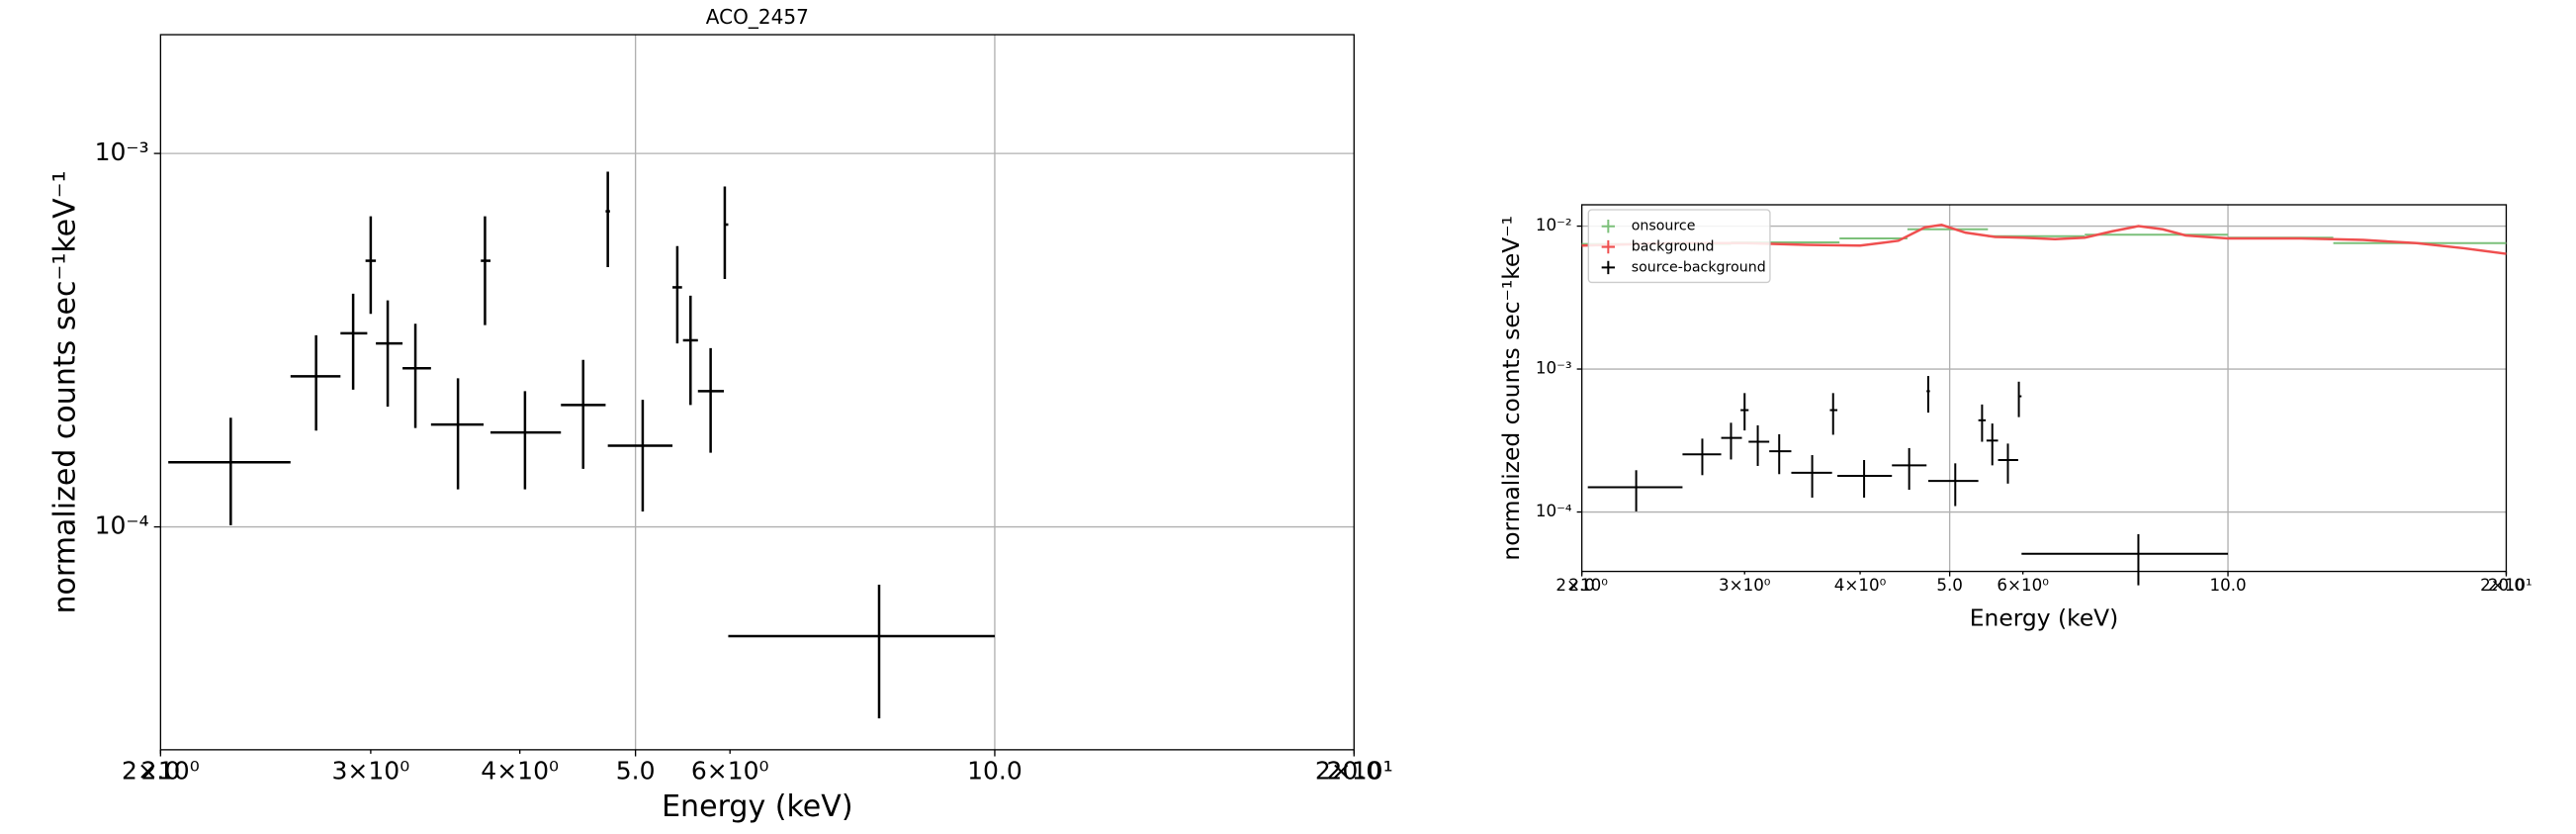  I want to click on series-line, so click(2044, 239).